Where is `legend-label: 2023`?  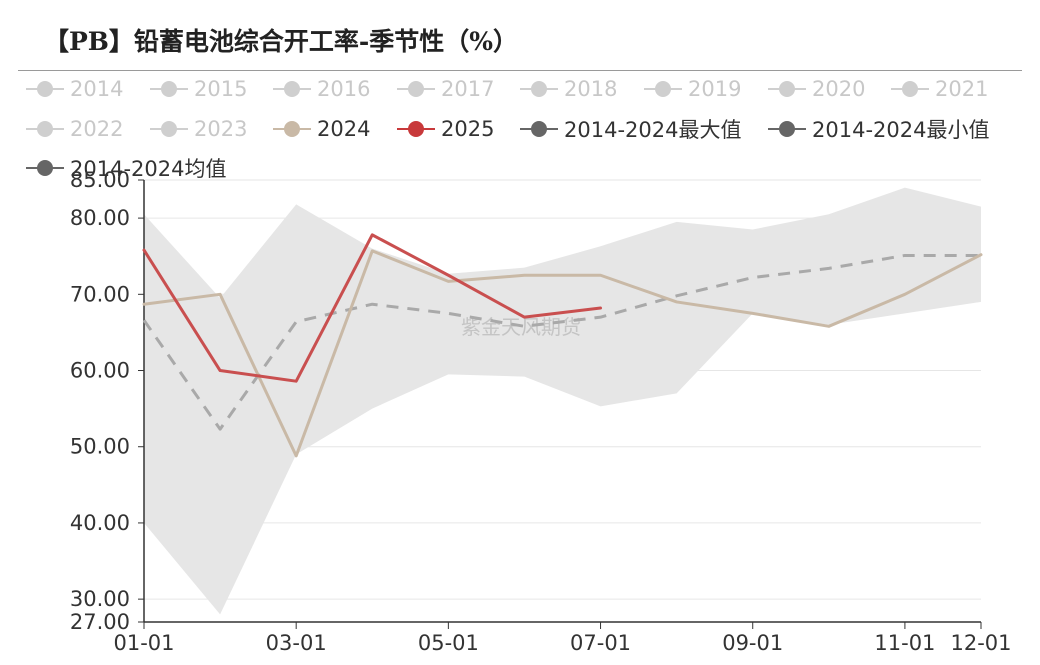 legend-label: 2023 is located at coordinates (221, 129).